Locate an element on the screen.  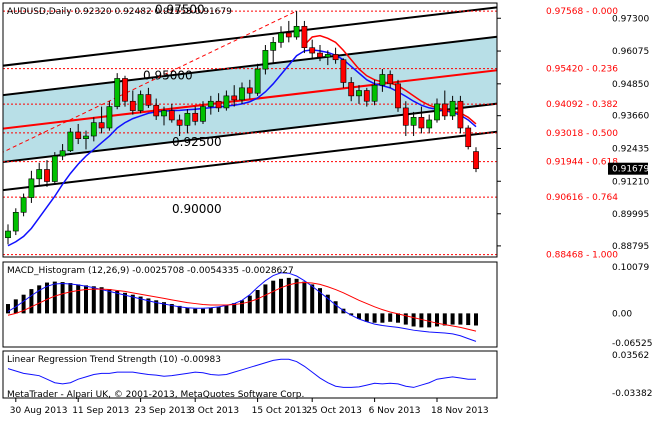
macd-axis-label: -0.06525 is located at coordinates (632, 344).